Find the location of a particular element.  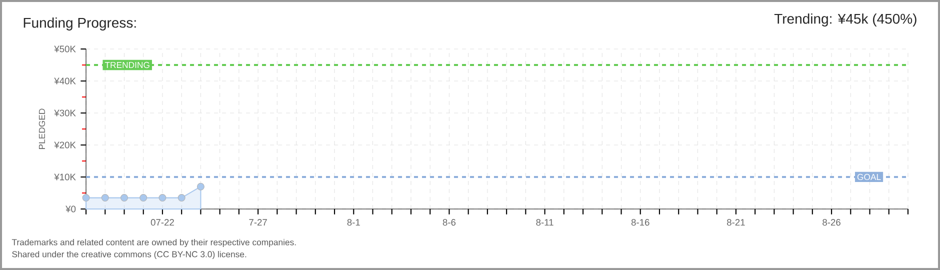

x-tick-label: 8-11 is located at coordinates (545, 222).